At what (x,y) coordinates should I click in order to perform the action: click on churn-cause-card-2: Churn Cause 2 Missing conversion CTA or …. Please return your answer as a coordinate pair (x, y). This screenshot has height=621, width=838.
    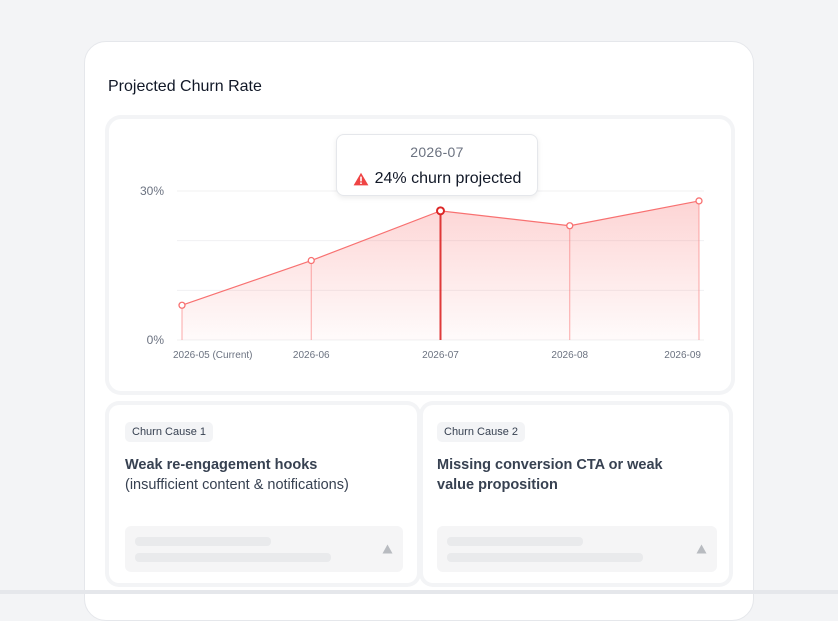
    Looking at the image, I should click on (576, 494).